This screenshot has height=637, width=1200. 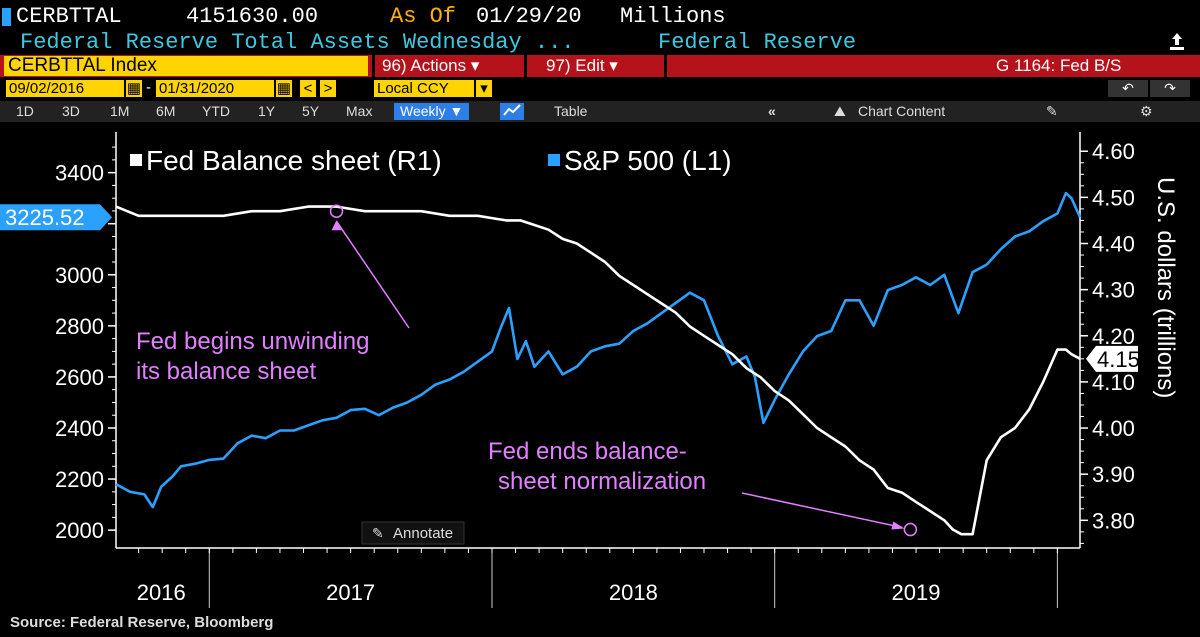 I want to click on left-tick-label: 3400, so click(x=79, y=173).